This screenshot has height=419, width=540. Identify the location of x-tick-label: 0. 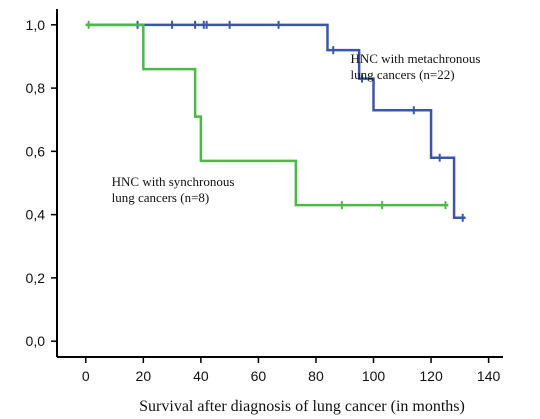
(86, 376).